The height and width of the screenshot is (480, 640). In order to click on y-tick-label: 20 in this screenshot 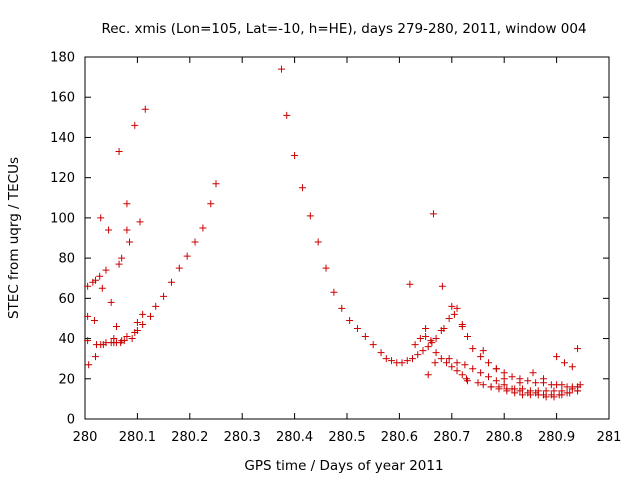, I will do `click(66, 379)`.